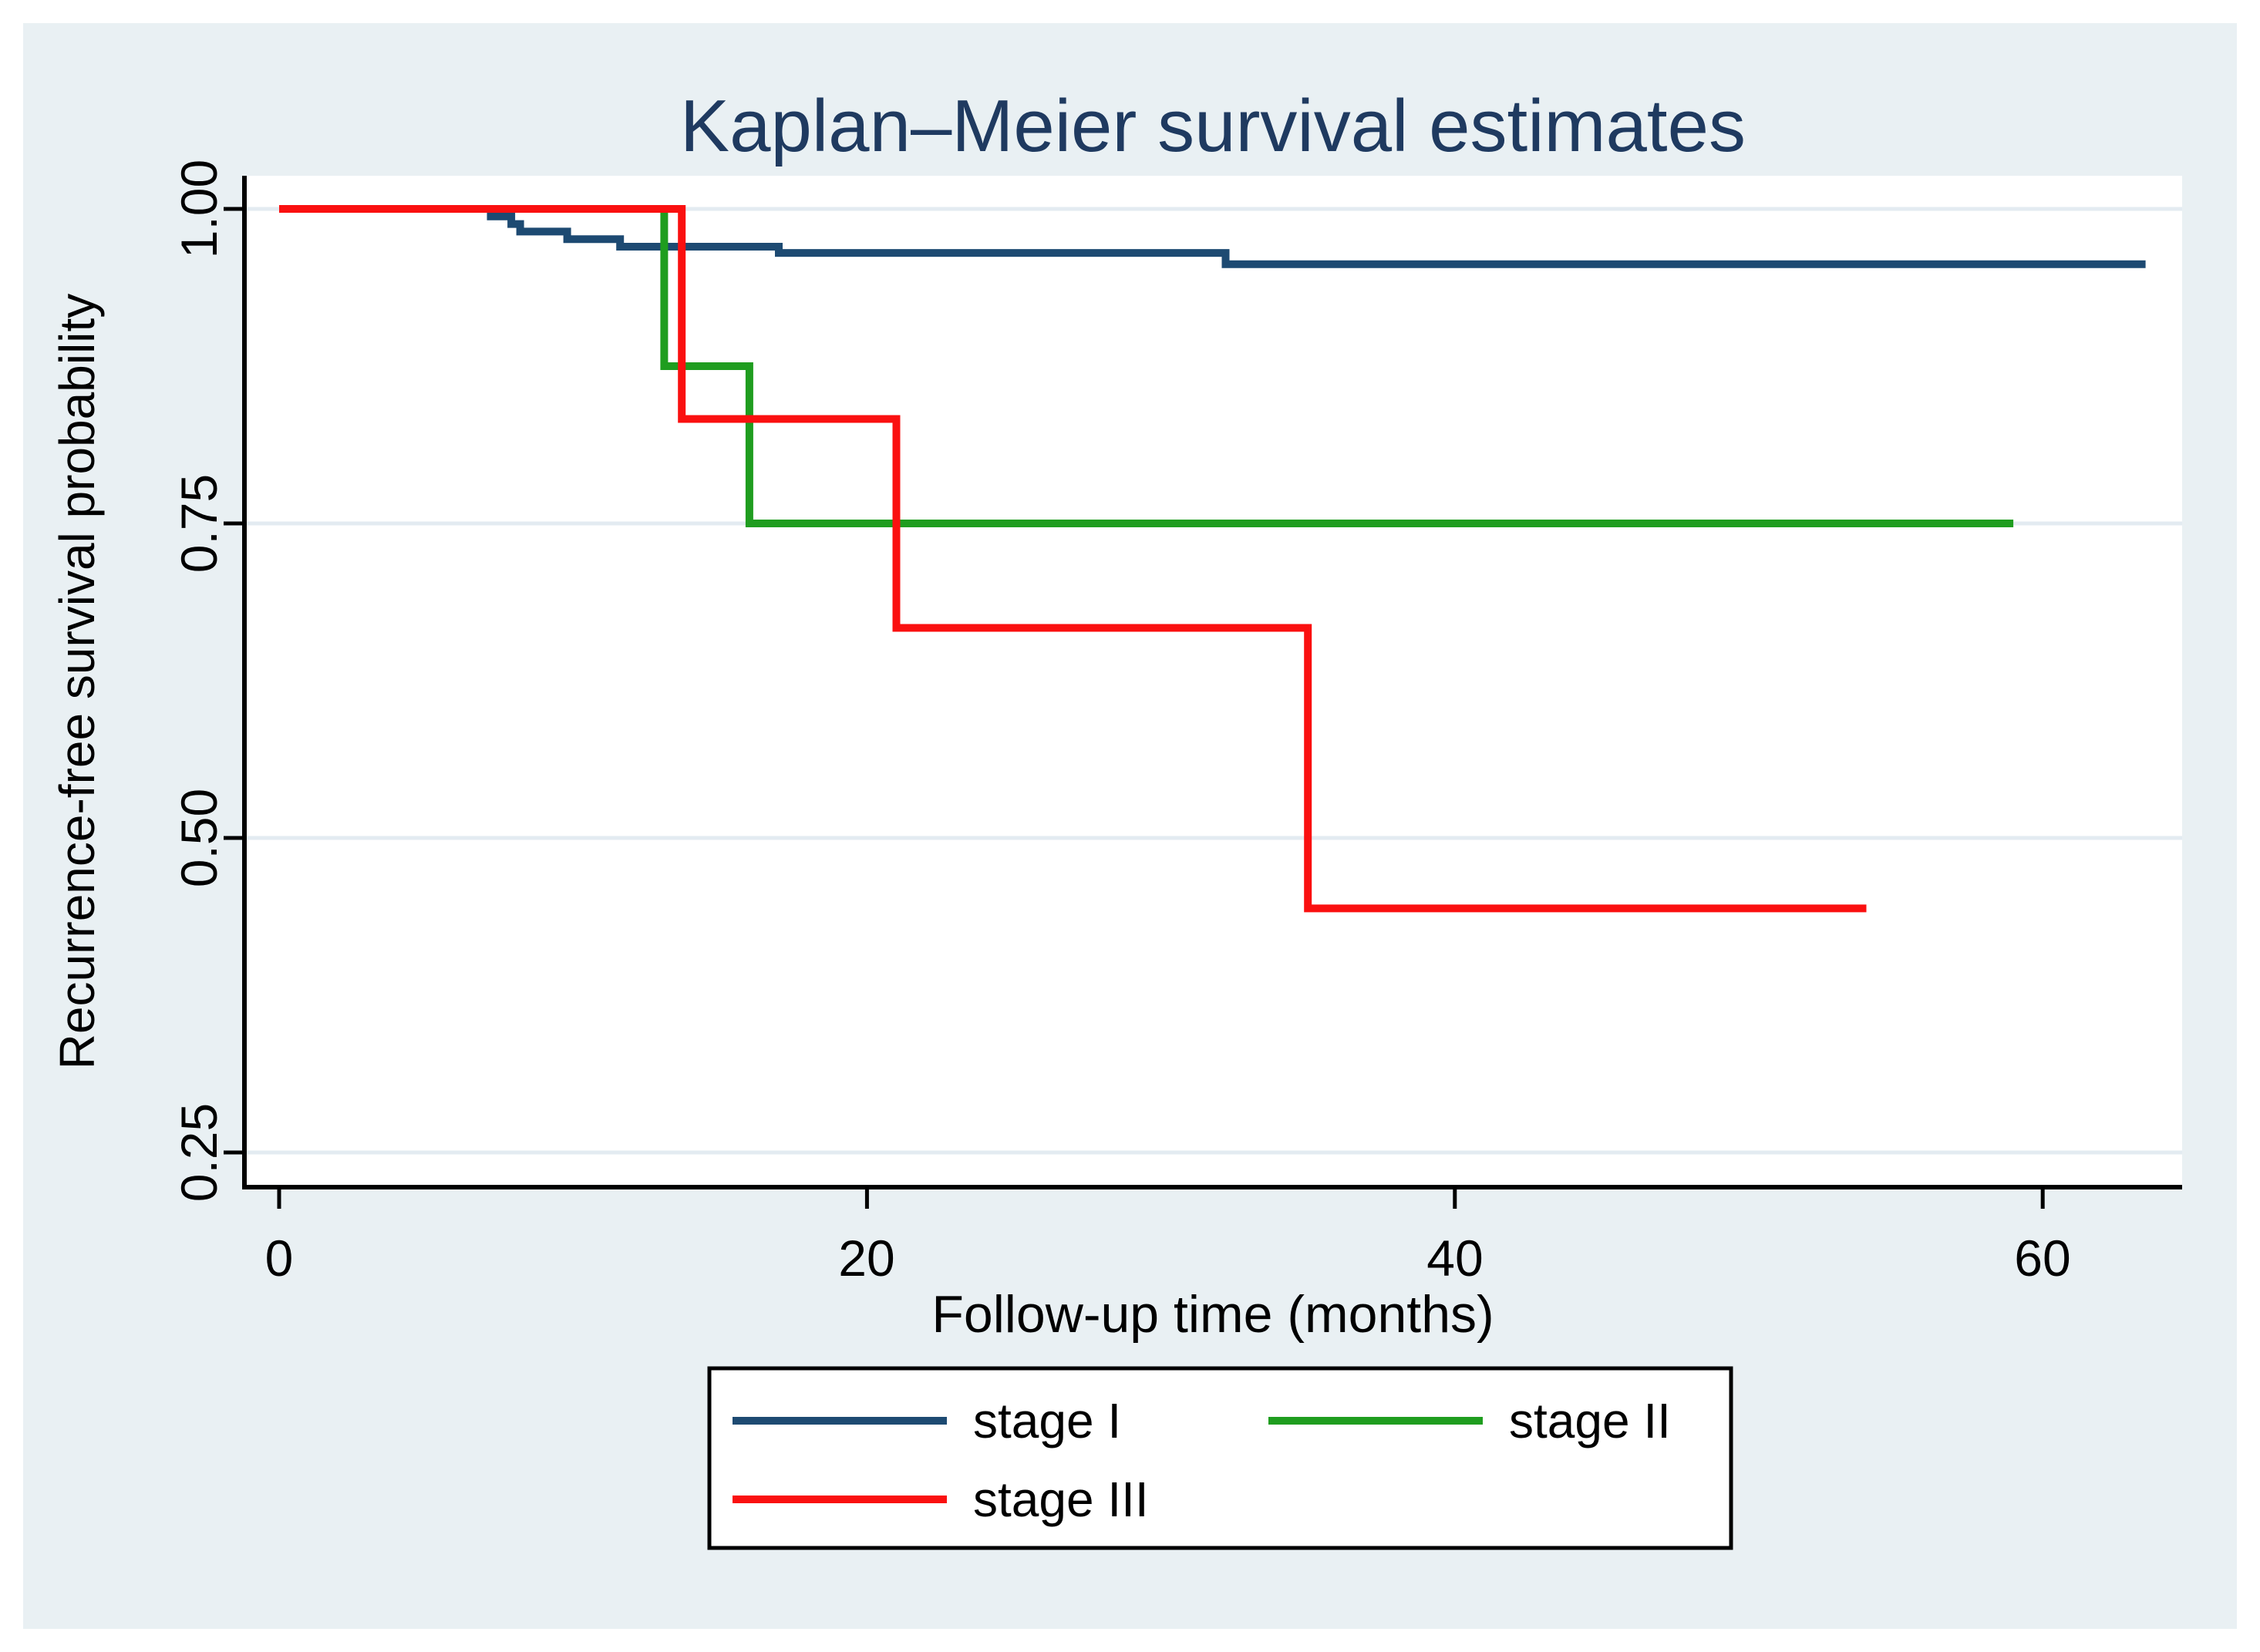  Describe the element at coordinates (199, 1152) in the screenshot. I see `y-tick-label-025: 0.25` at that location.